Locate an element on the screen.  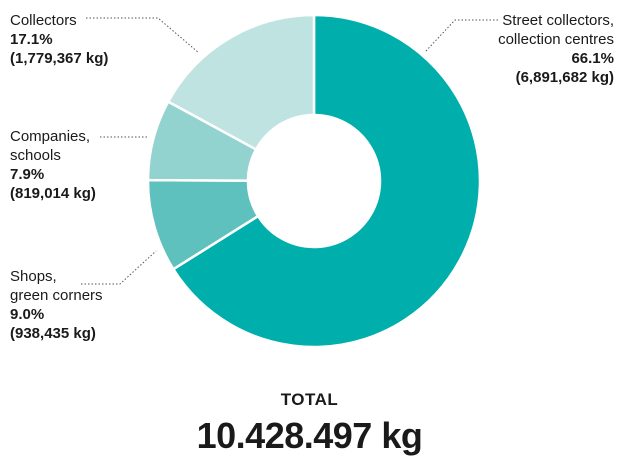
slice-amount: (938,435 kg) is located at coordinates (75, 333).